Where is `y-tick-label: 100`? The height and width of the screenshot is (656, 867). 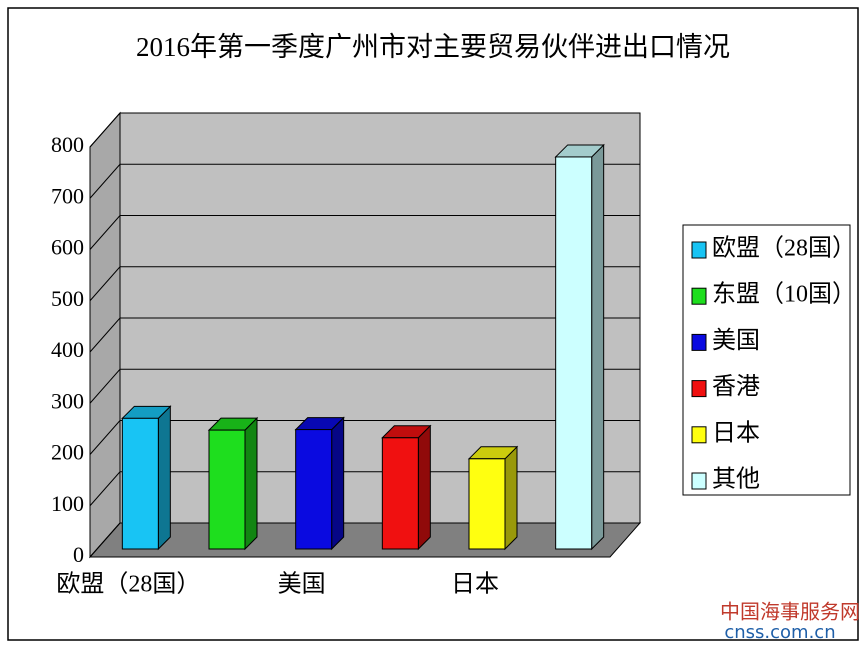
y-tick-label: 100 is located at coordinates (67, 503).